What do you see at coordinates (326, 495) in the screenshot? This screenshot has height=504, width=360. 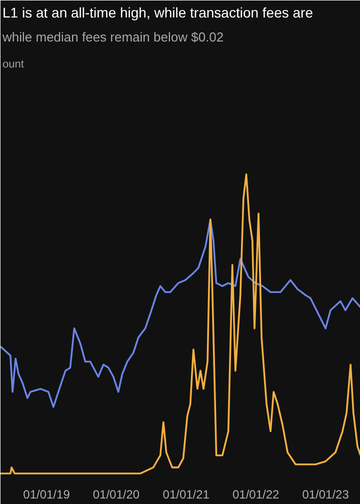 I see `x-tick-label: 01/01/23` at bounding box center [326, 495].